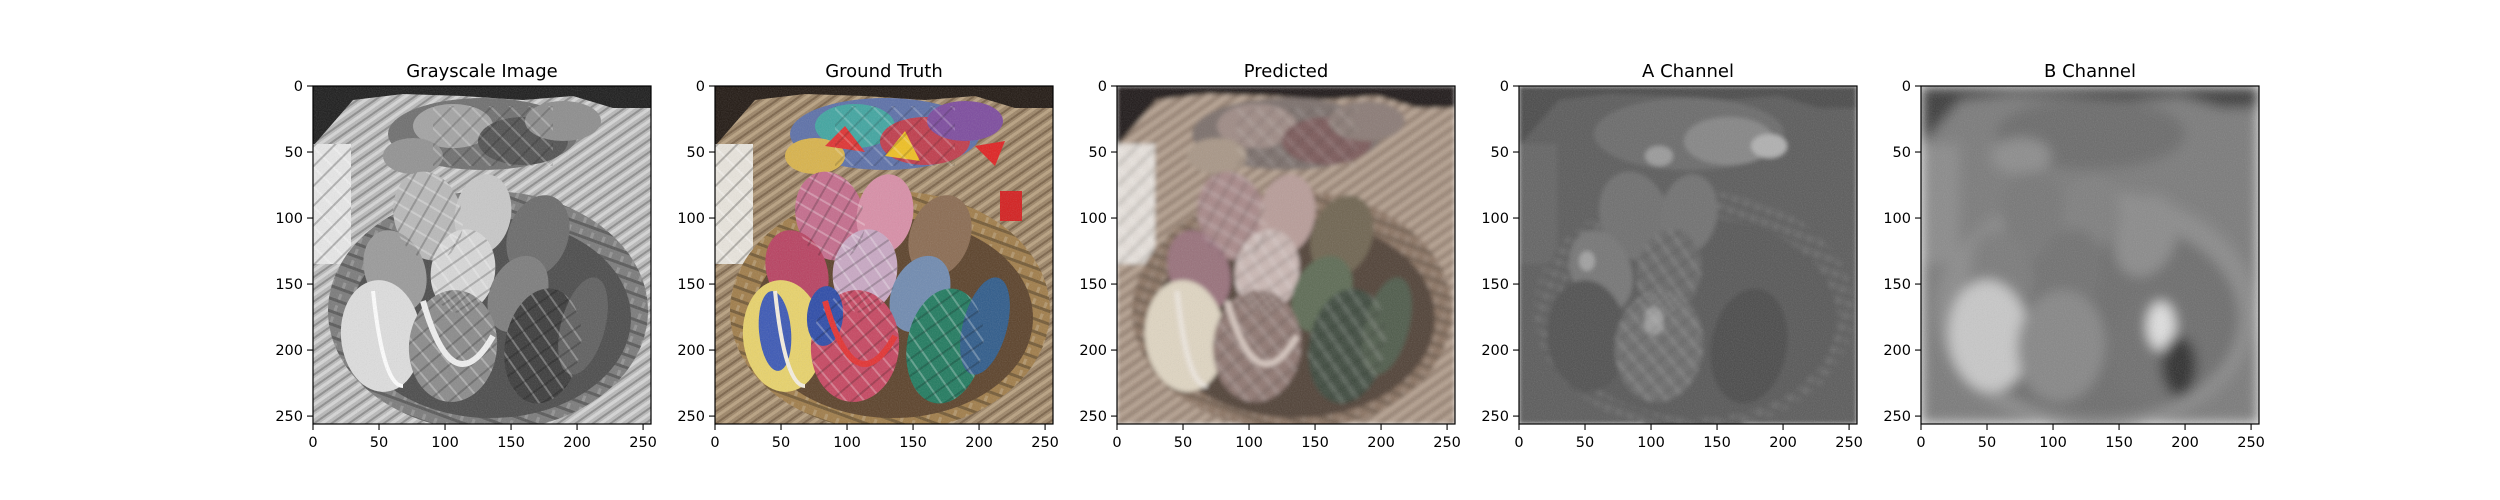  What do you see at coordinates (847, 443) in the screenshot?
I see `x-tick-label-ground-truth-100: 100` at bounding box center [847, 443].